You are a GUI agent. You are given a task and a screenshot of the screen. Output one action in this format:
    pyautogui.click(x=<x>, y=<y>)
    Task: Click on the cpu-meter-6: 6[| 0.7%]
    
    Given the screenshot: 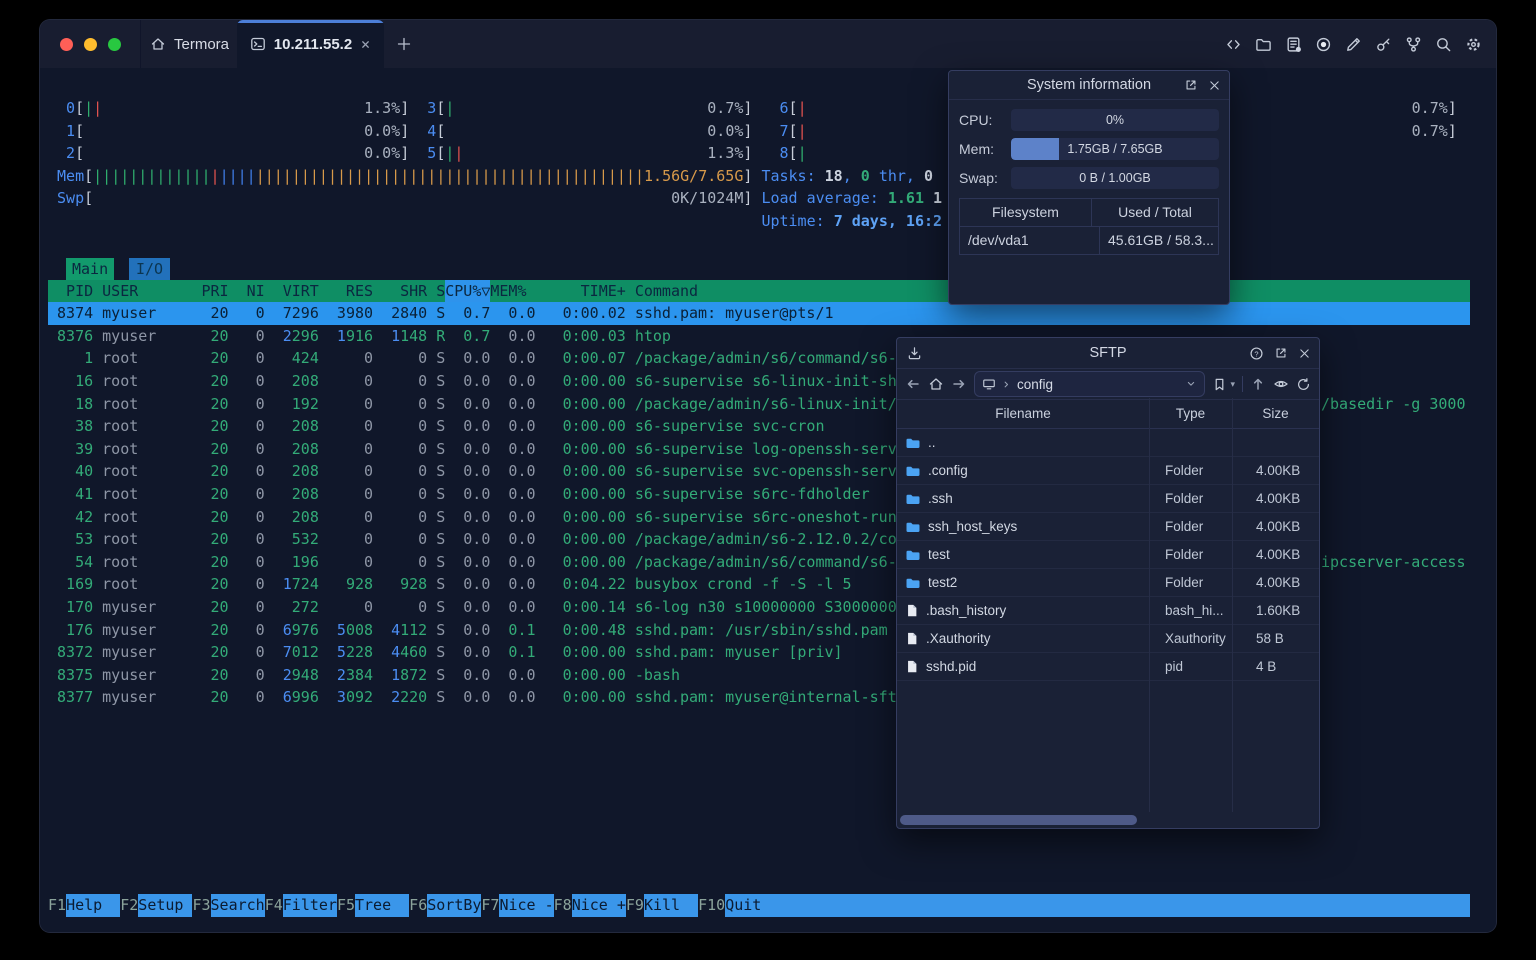 What is the action you would take?
    pyautogui.click(x=1113, y=108)
    